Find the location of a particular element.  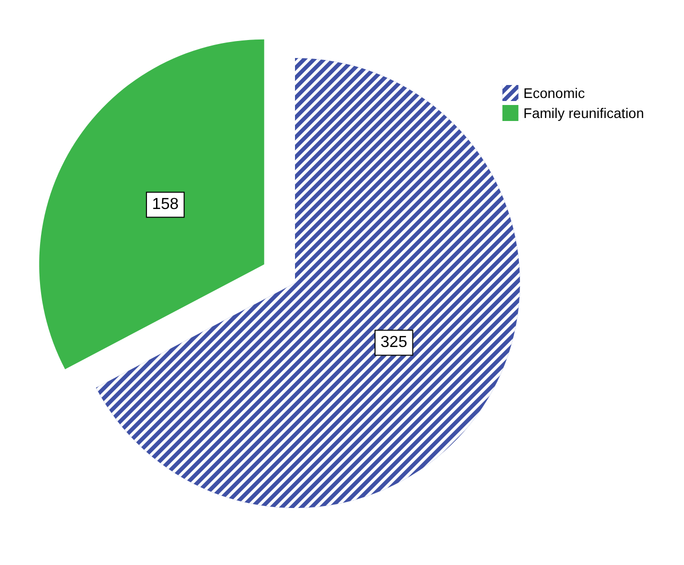

legend-label: Family reunification is located at coordinates (583, 113).